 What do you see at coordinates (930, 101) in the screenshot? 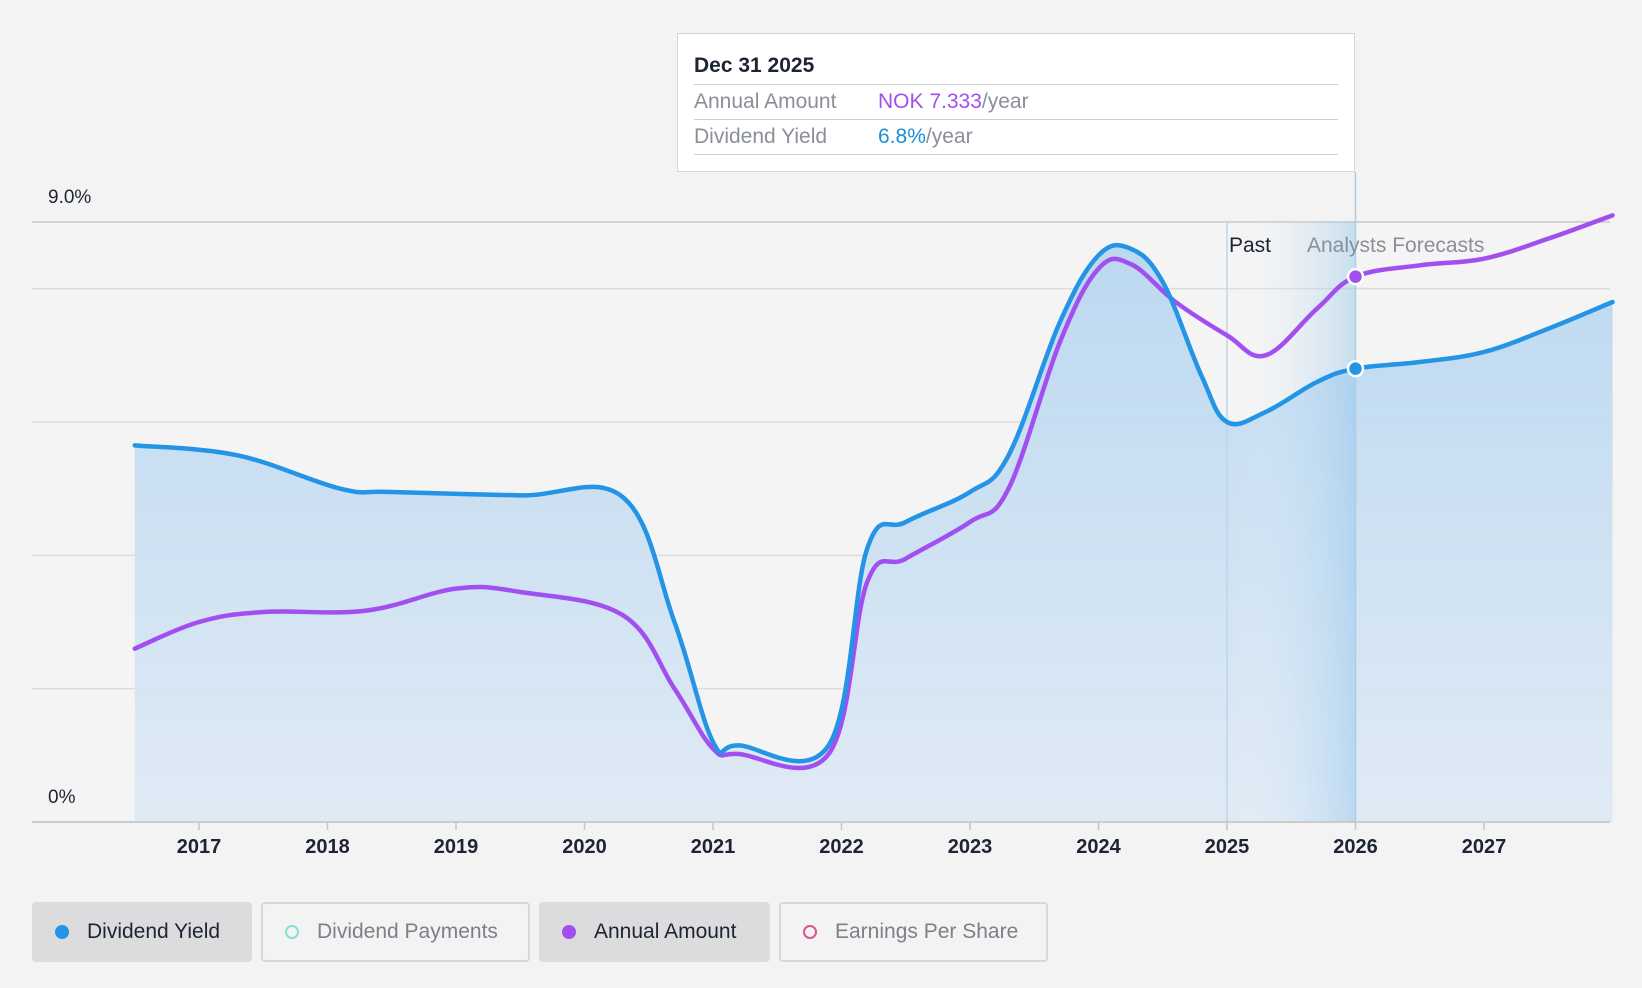
I see `tooltip-value: NOK 7.333` at bounding box center [930, 101].